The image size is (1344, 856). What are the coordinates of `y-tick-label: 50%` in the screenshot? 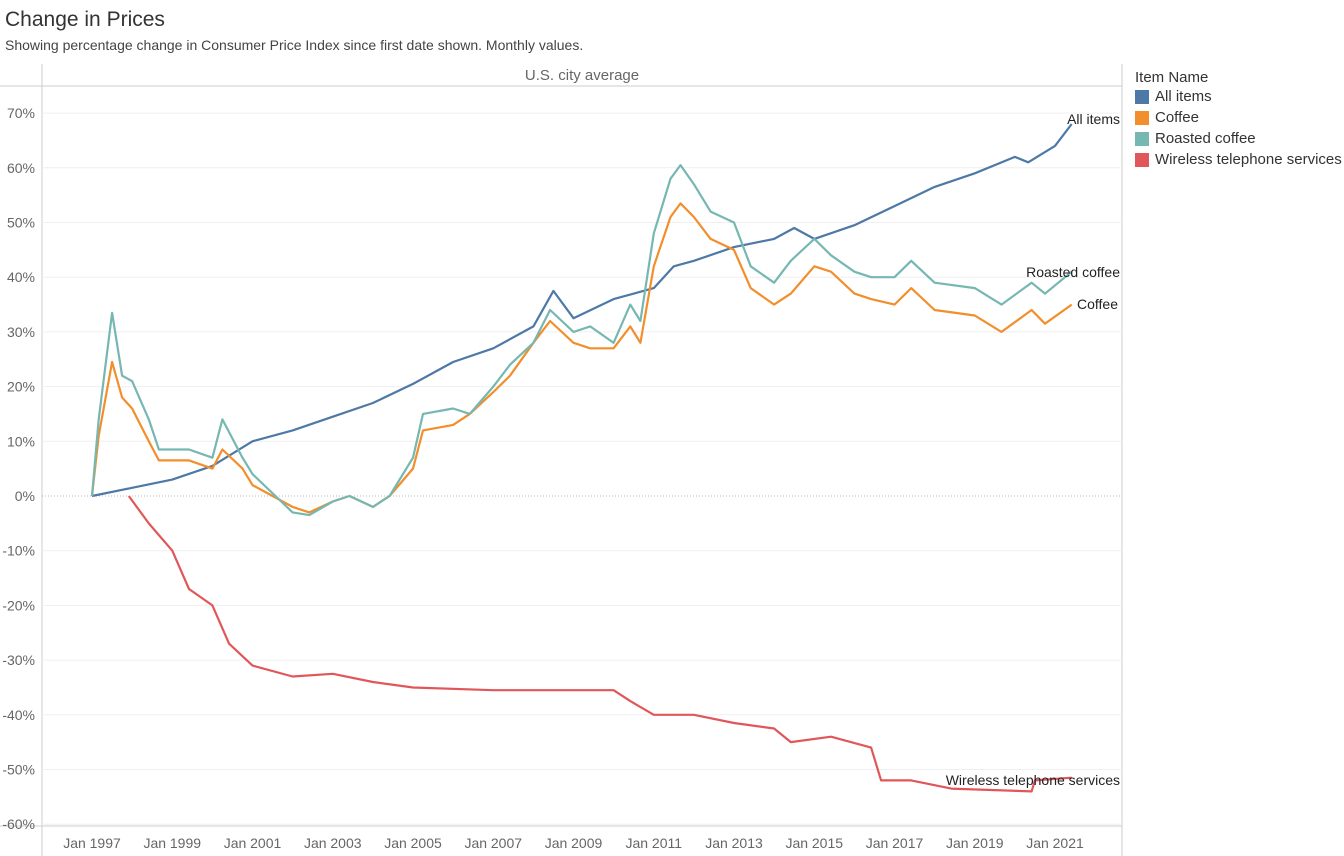 It's located at (21, 223).